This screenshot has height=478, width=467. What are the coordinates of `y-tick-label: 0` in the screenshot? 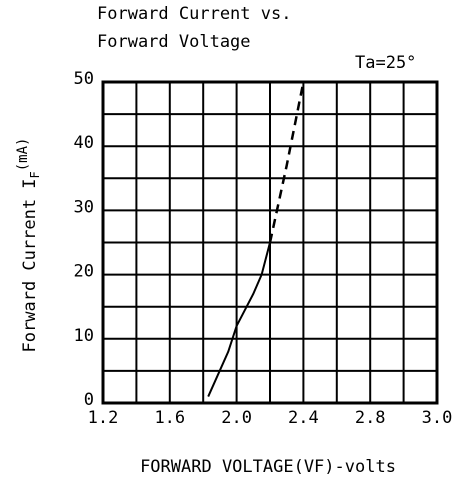 It's located at (89, 400).